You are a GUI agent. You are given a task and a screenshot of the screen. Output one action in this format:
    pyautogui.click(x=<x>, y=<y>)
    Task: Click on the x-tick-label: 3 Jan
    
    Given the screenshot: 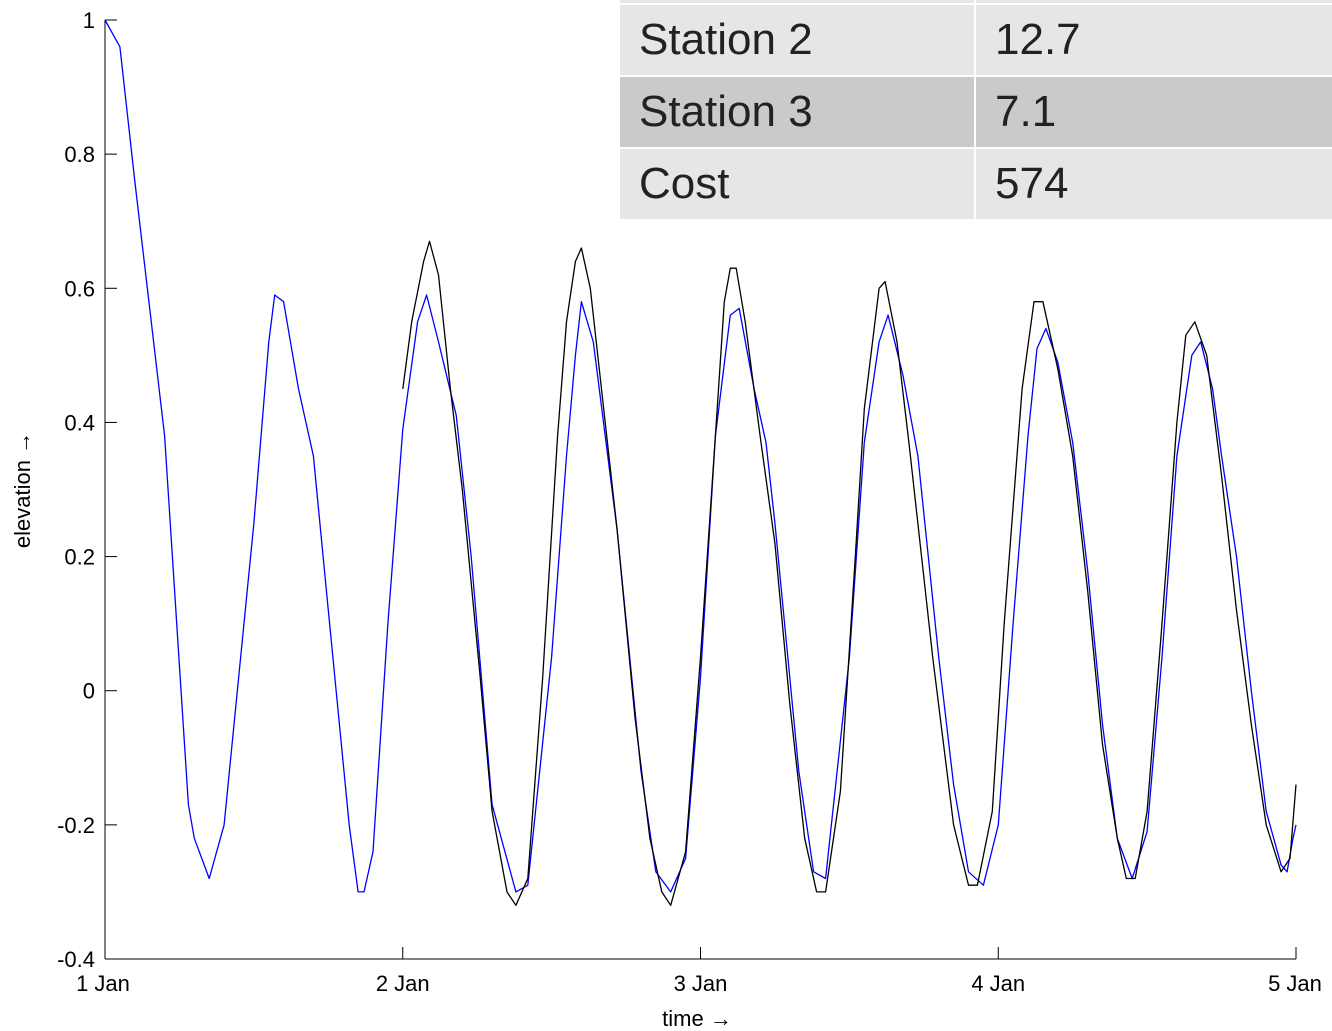 What is the action you would take?
    pyautogui.click(x=701, y=983)
    